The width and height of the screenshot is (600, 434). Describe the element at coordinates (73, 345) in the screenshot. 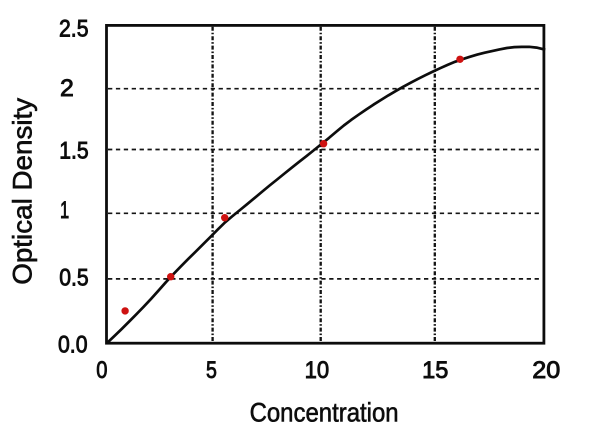

I see `svg-text: 0.0` at that location.